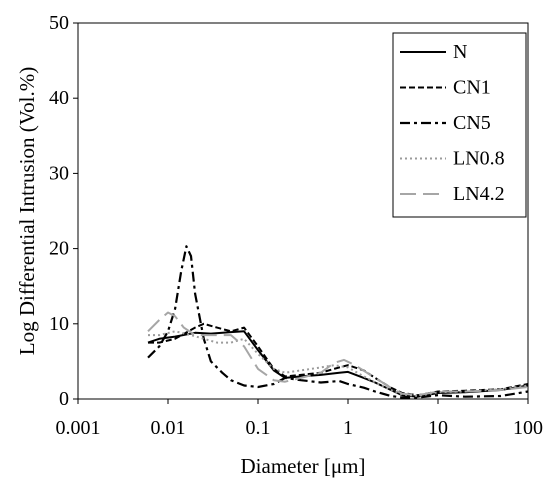 Image resolution: width=550 pixels, height=493 pixels. I want to click on y-axis-ticks: 0 10 20 30 40 50, so click(63, 211).